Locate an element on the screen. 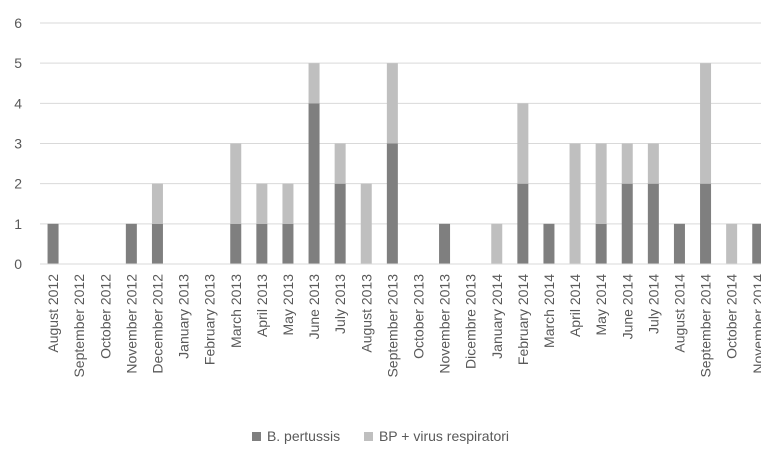  x-tick-label: June 2014 is located at coordinates (627, 307).